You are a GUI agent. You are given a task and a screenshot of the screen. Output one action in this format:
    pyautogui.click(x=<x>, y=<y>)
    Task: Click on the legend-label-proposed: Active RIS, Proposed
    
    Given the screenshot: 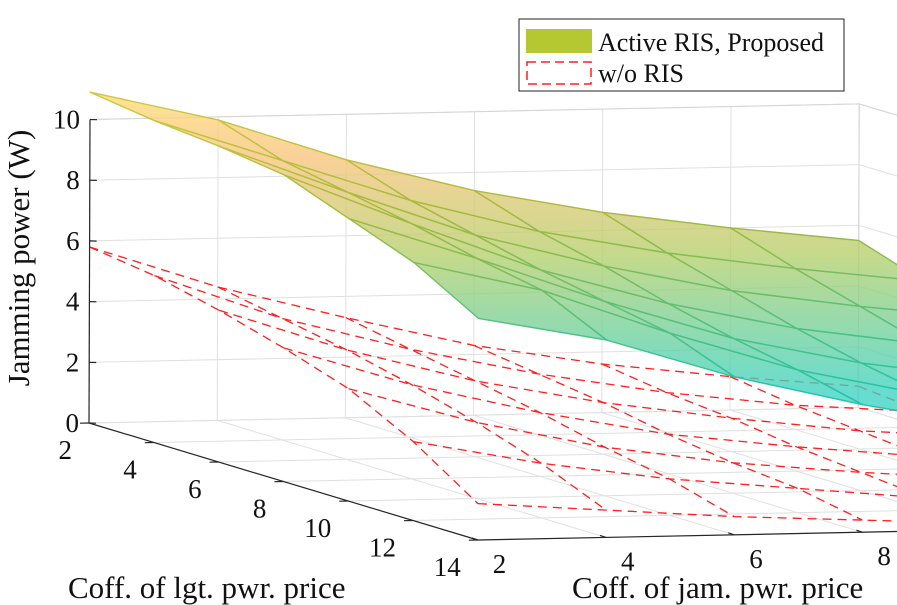 What is the action you would take?
    pyautogui.click(x=711, y=42)
    